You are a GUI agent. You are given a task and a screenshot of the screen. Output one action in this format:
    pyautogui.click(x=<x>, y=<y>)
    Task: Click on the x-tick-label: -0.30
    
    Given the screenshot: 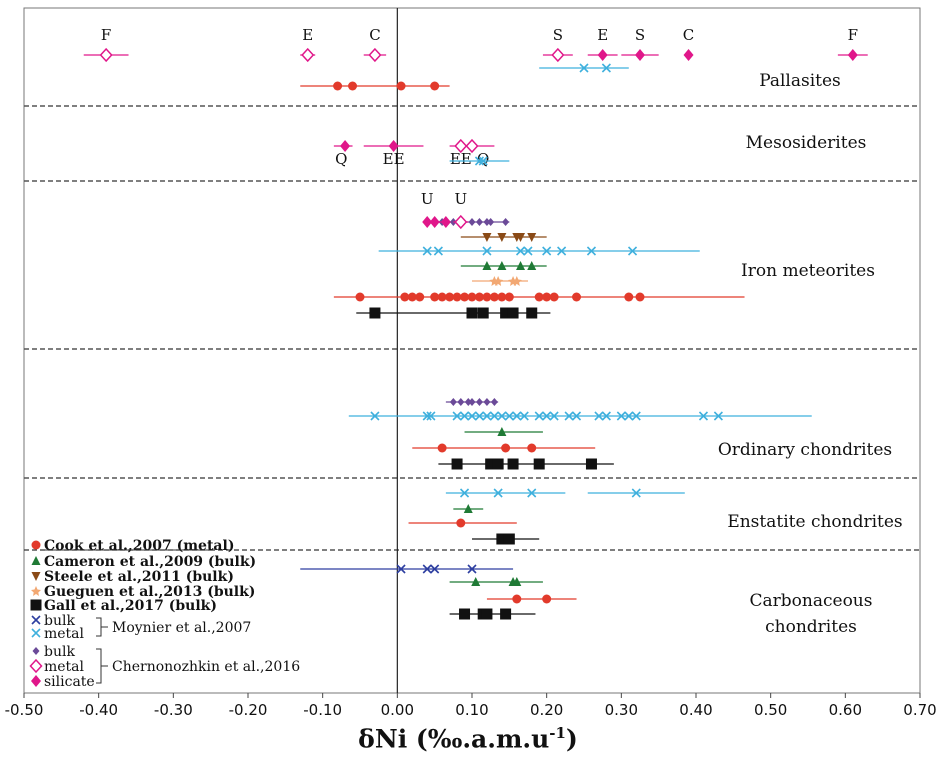 What is the action you would take?
    pyautogui.click(x=173, y=710)
    